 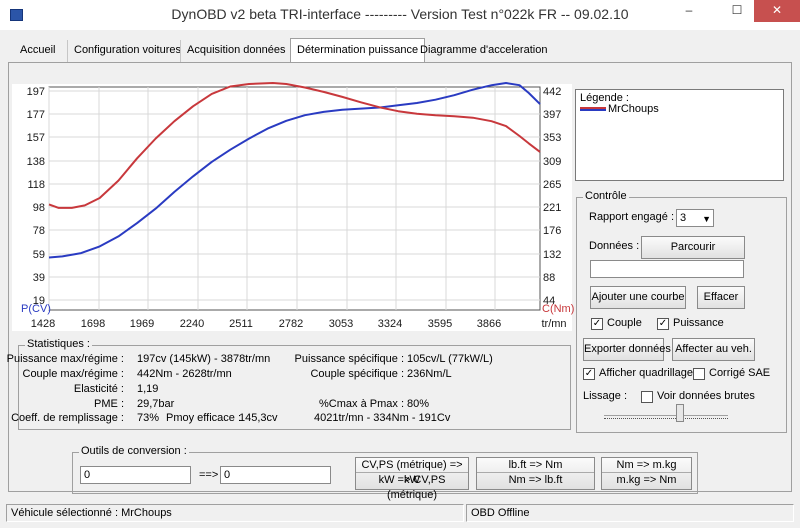 I want to click on y-left-tick: 157, so click(x=36, y=138).